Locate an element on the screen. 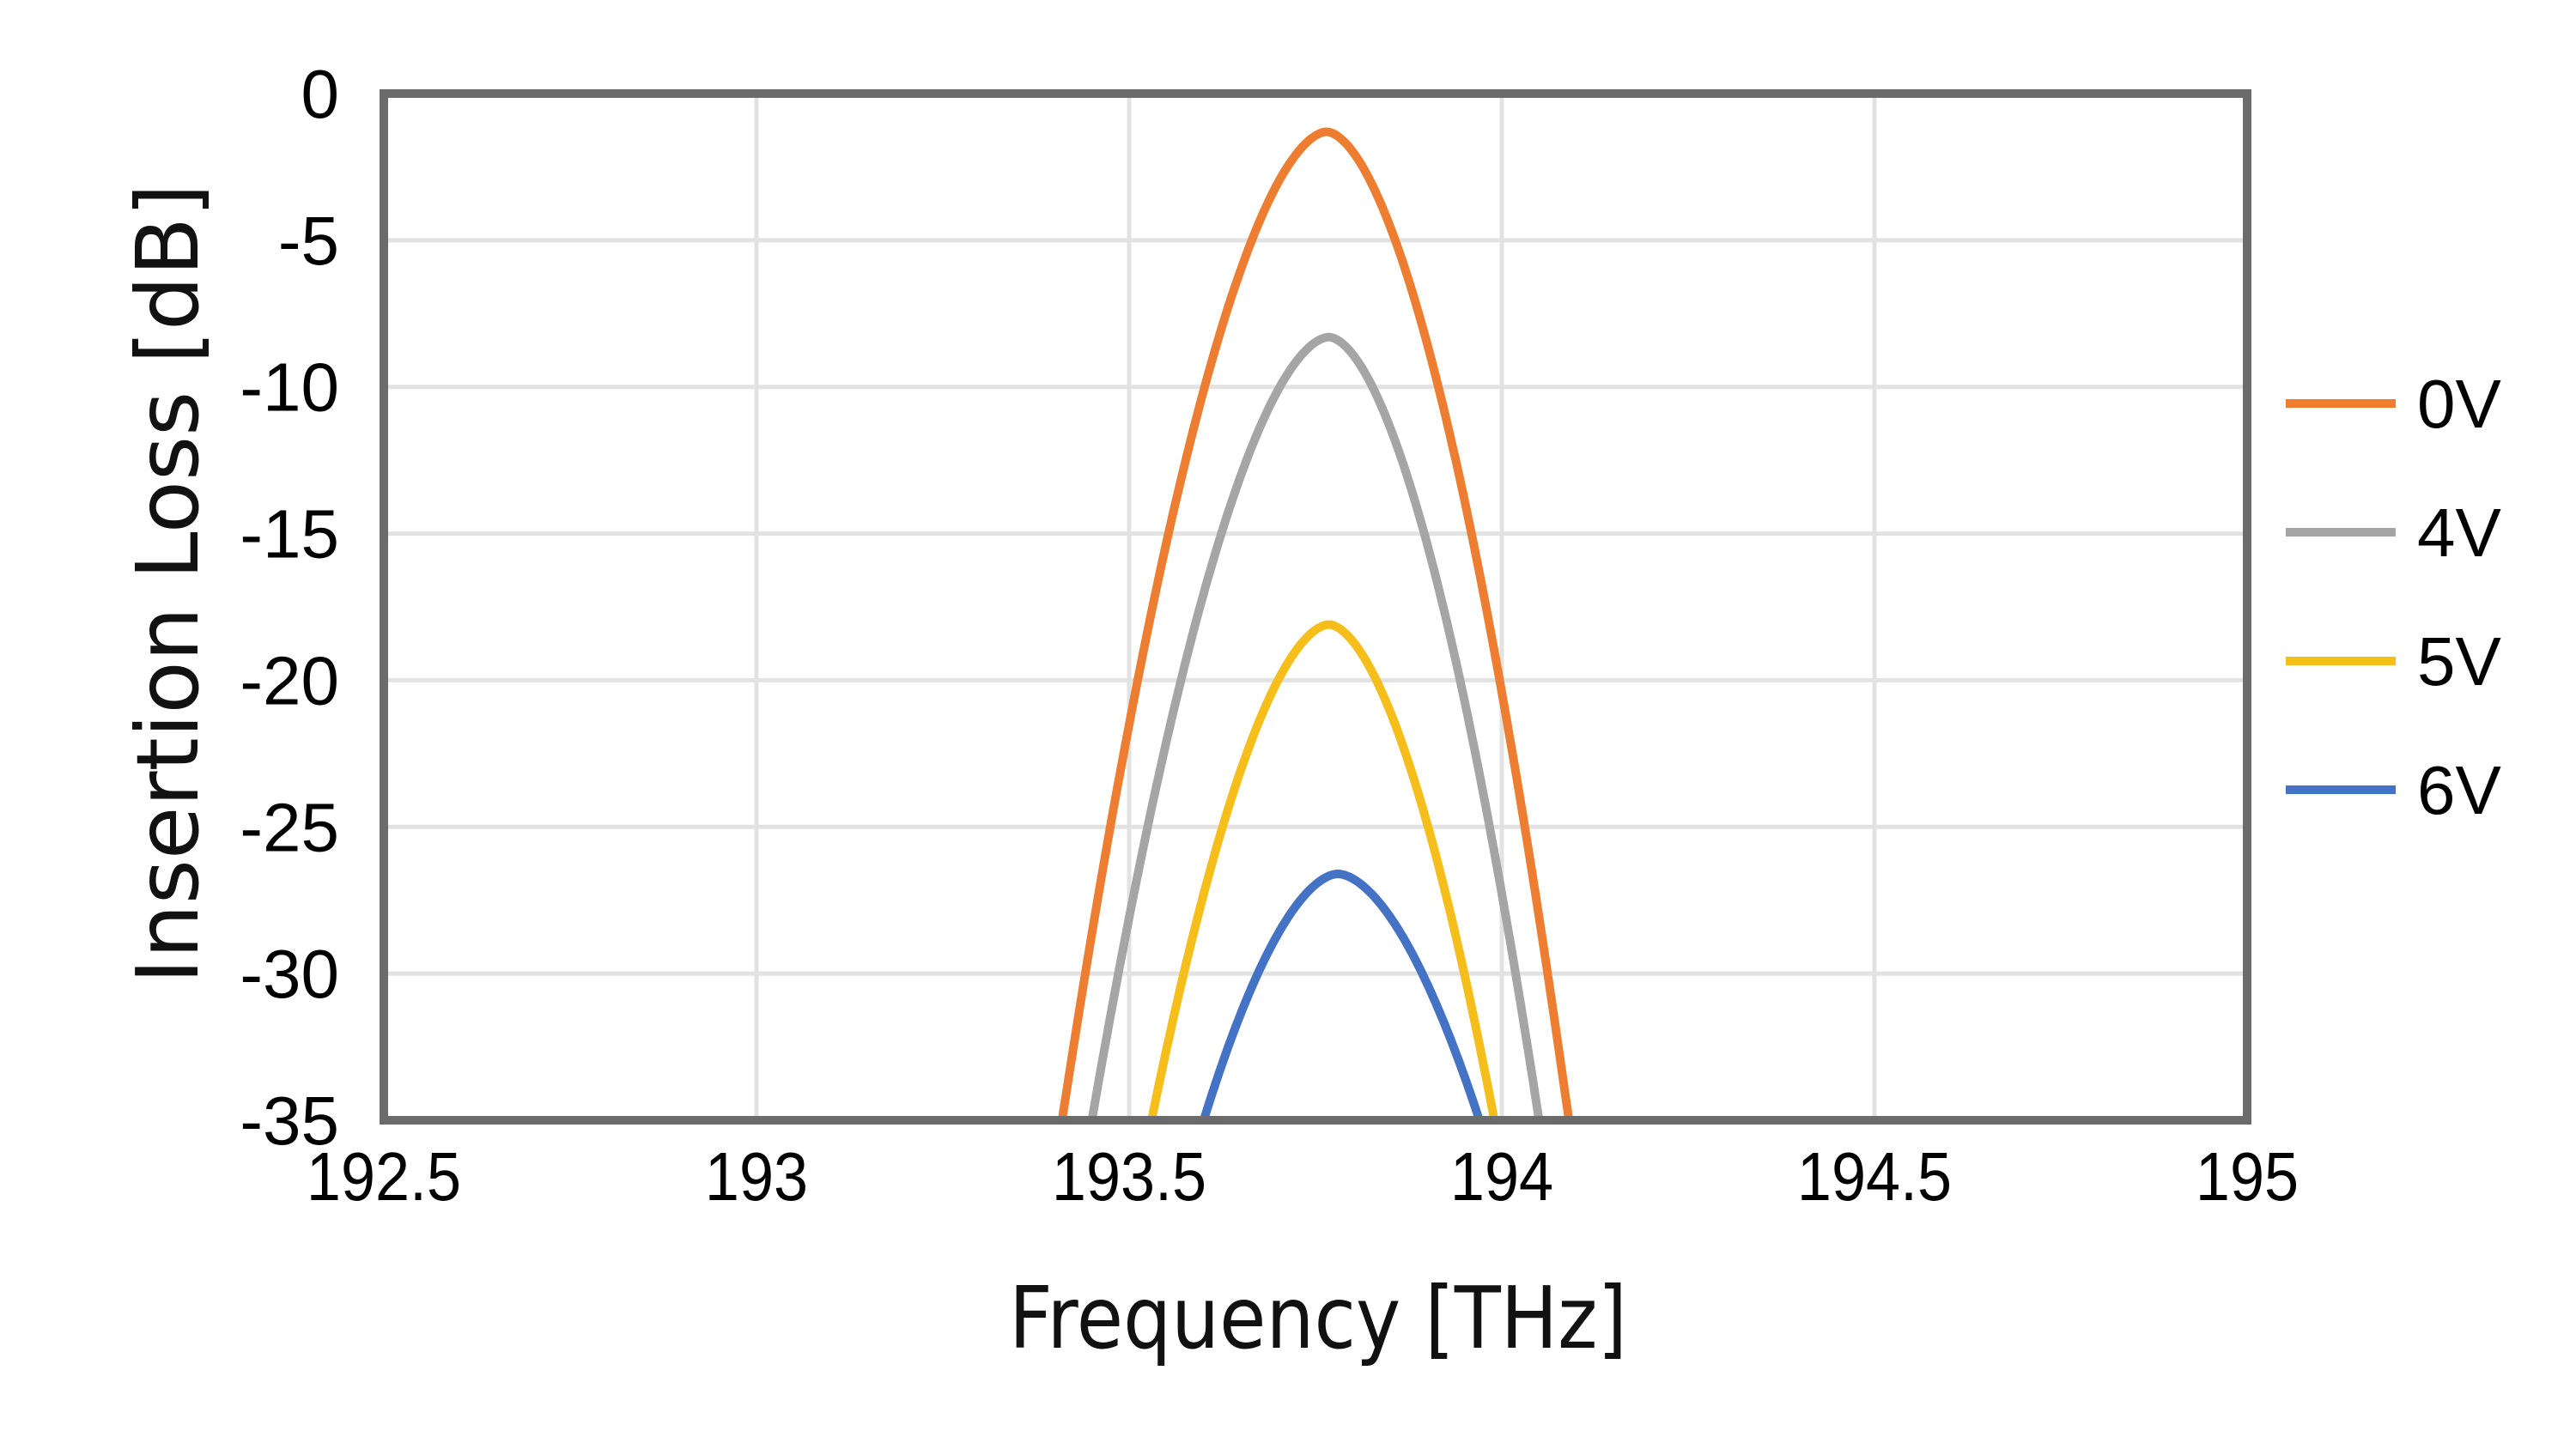 Image resolution: width=2576 pixels, height=1431 pixels. y-axis-title: Insertion Loss [dB] is located at coordinates (168, 584).